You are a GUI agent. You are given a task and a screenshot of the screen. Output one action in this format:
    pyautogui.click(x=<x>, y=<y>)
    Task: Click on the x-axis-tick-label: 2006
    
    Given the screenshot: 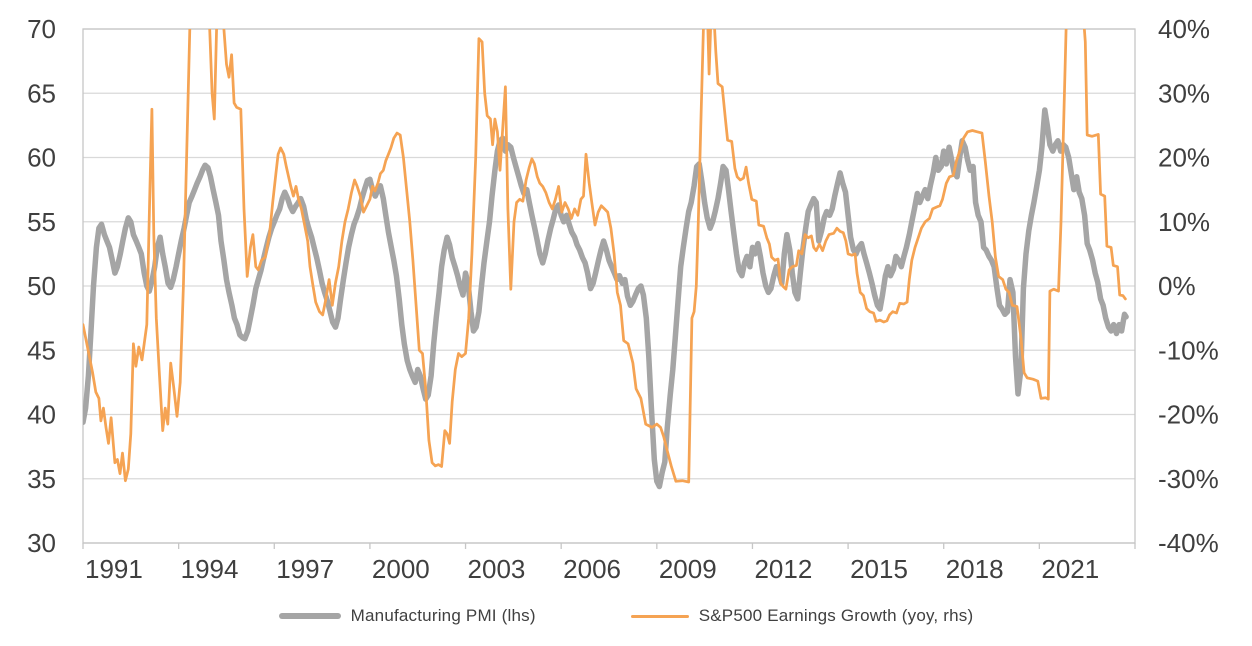 What is the action you would take?
    pyautogui.click(x=592, y=569)
    